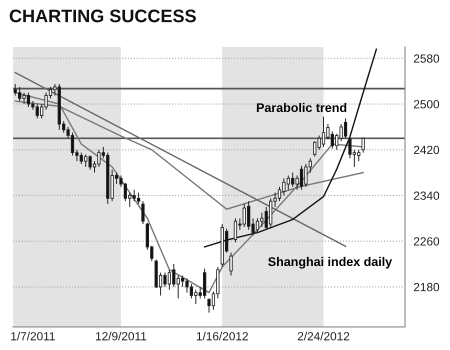 The image size is (450, 350). I want to click on y-tick-label: 2580, so click(427, 58).